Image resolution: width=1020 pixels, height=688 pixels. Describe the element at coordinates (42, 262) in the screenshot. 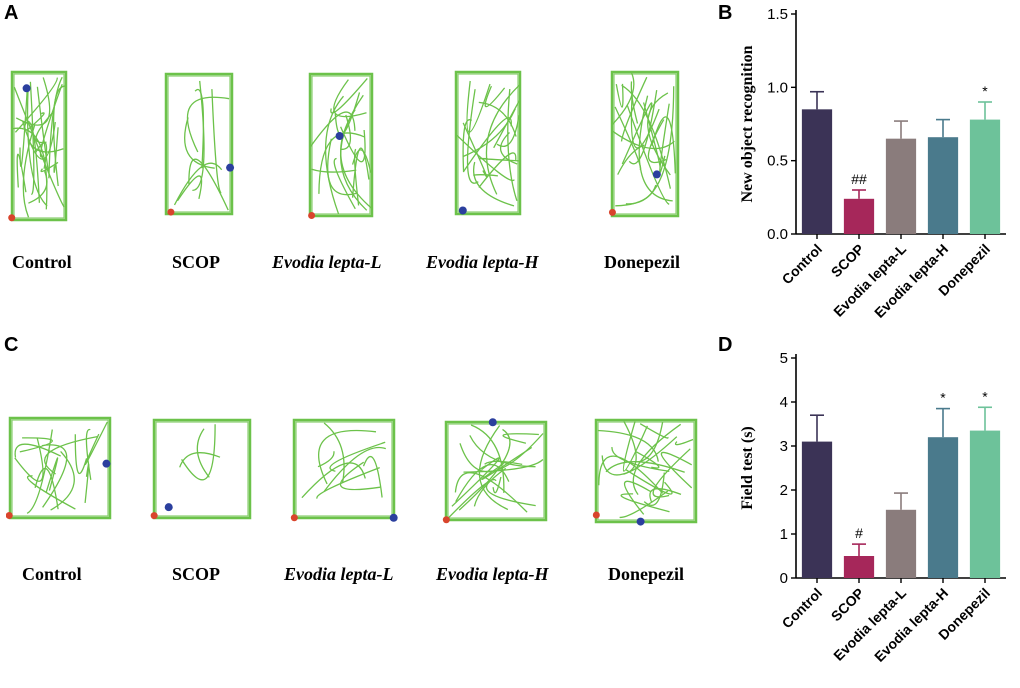

I see `track-label-control-a: Control` at that location.